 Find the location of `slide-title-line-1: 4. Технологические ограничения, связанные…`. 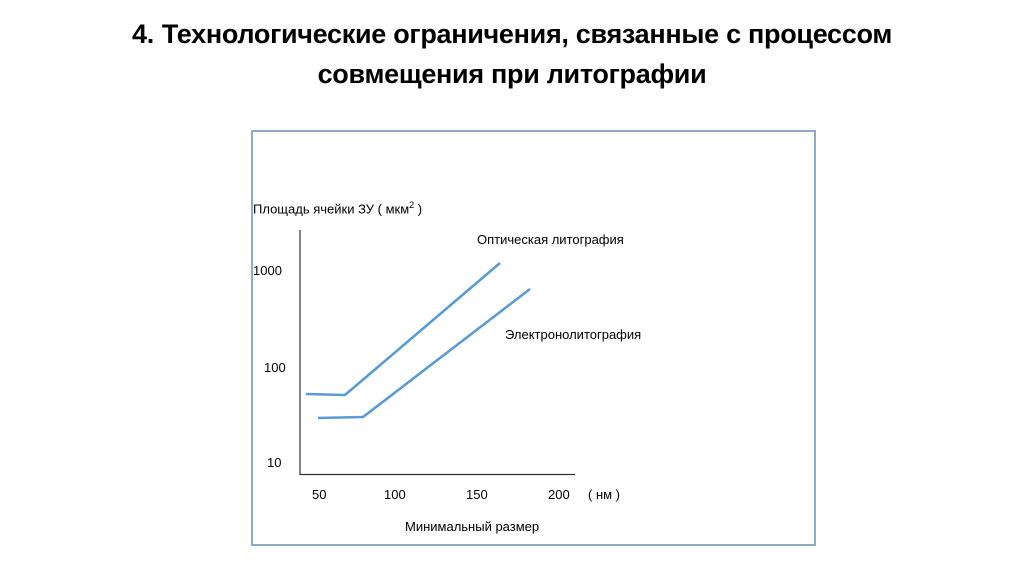

slide-title-line-1: 4. Технологические ограничения, связанные… is located at coordinates (512, 34).